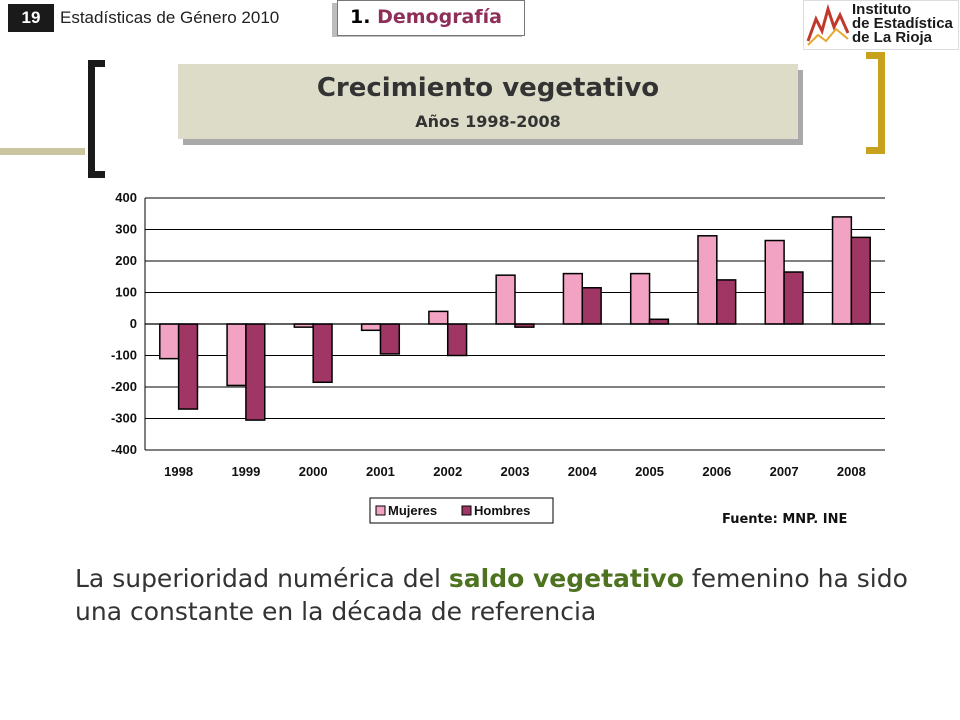 This screenshot has width=960, height=720. I want to click on title-box, so click(488, 101).